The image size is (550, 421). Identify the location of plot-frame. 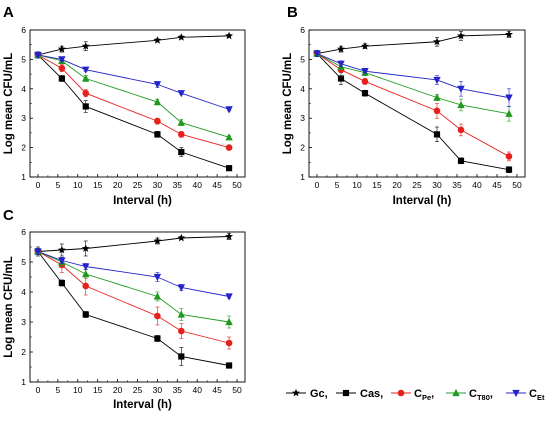
(137, 307).